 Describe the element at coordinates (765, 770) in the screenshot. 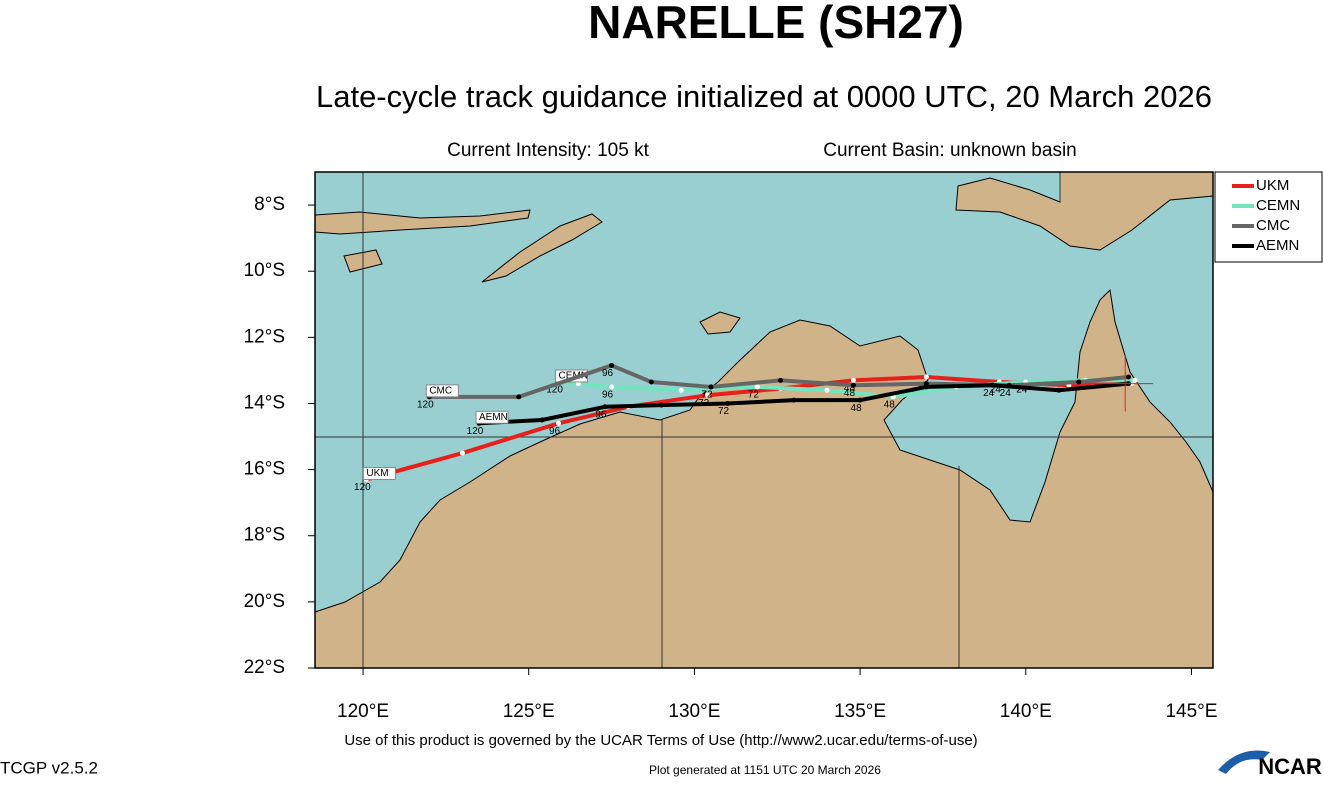

I see `generated: Plot generated at 1151 UTC 20 March 2026` at that location.